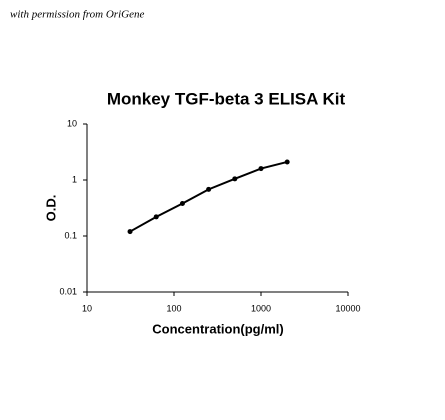 The image size is (445, 420). Describe the element at coordinates (347, 308) in the screenshot. I see `x-tick-label: 10000` at that location.